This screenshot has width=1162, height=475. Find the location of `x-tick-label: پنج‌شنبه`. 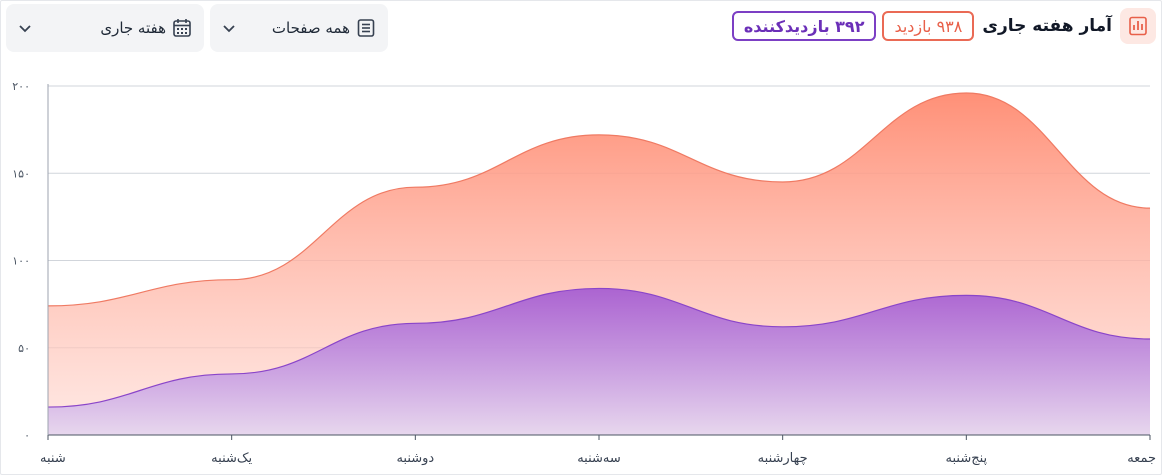

x-tick-label: پنج‌شنبه is located at coordinates (967, 458).